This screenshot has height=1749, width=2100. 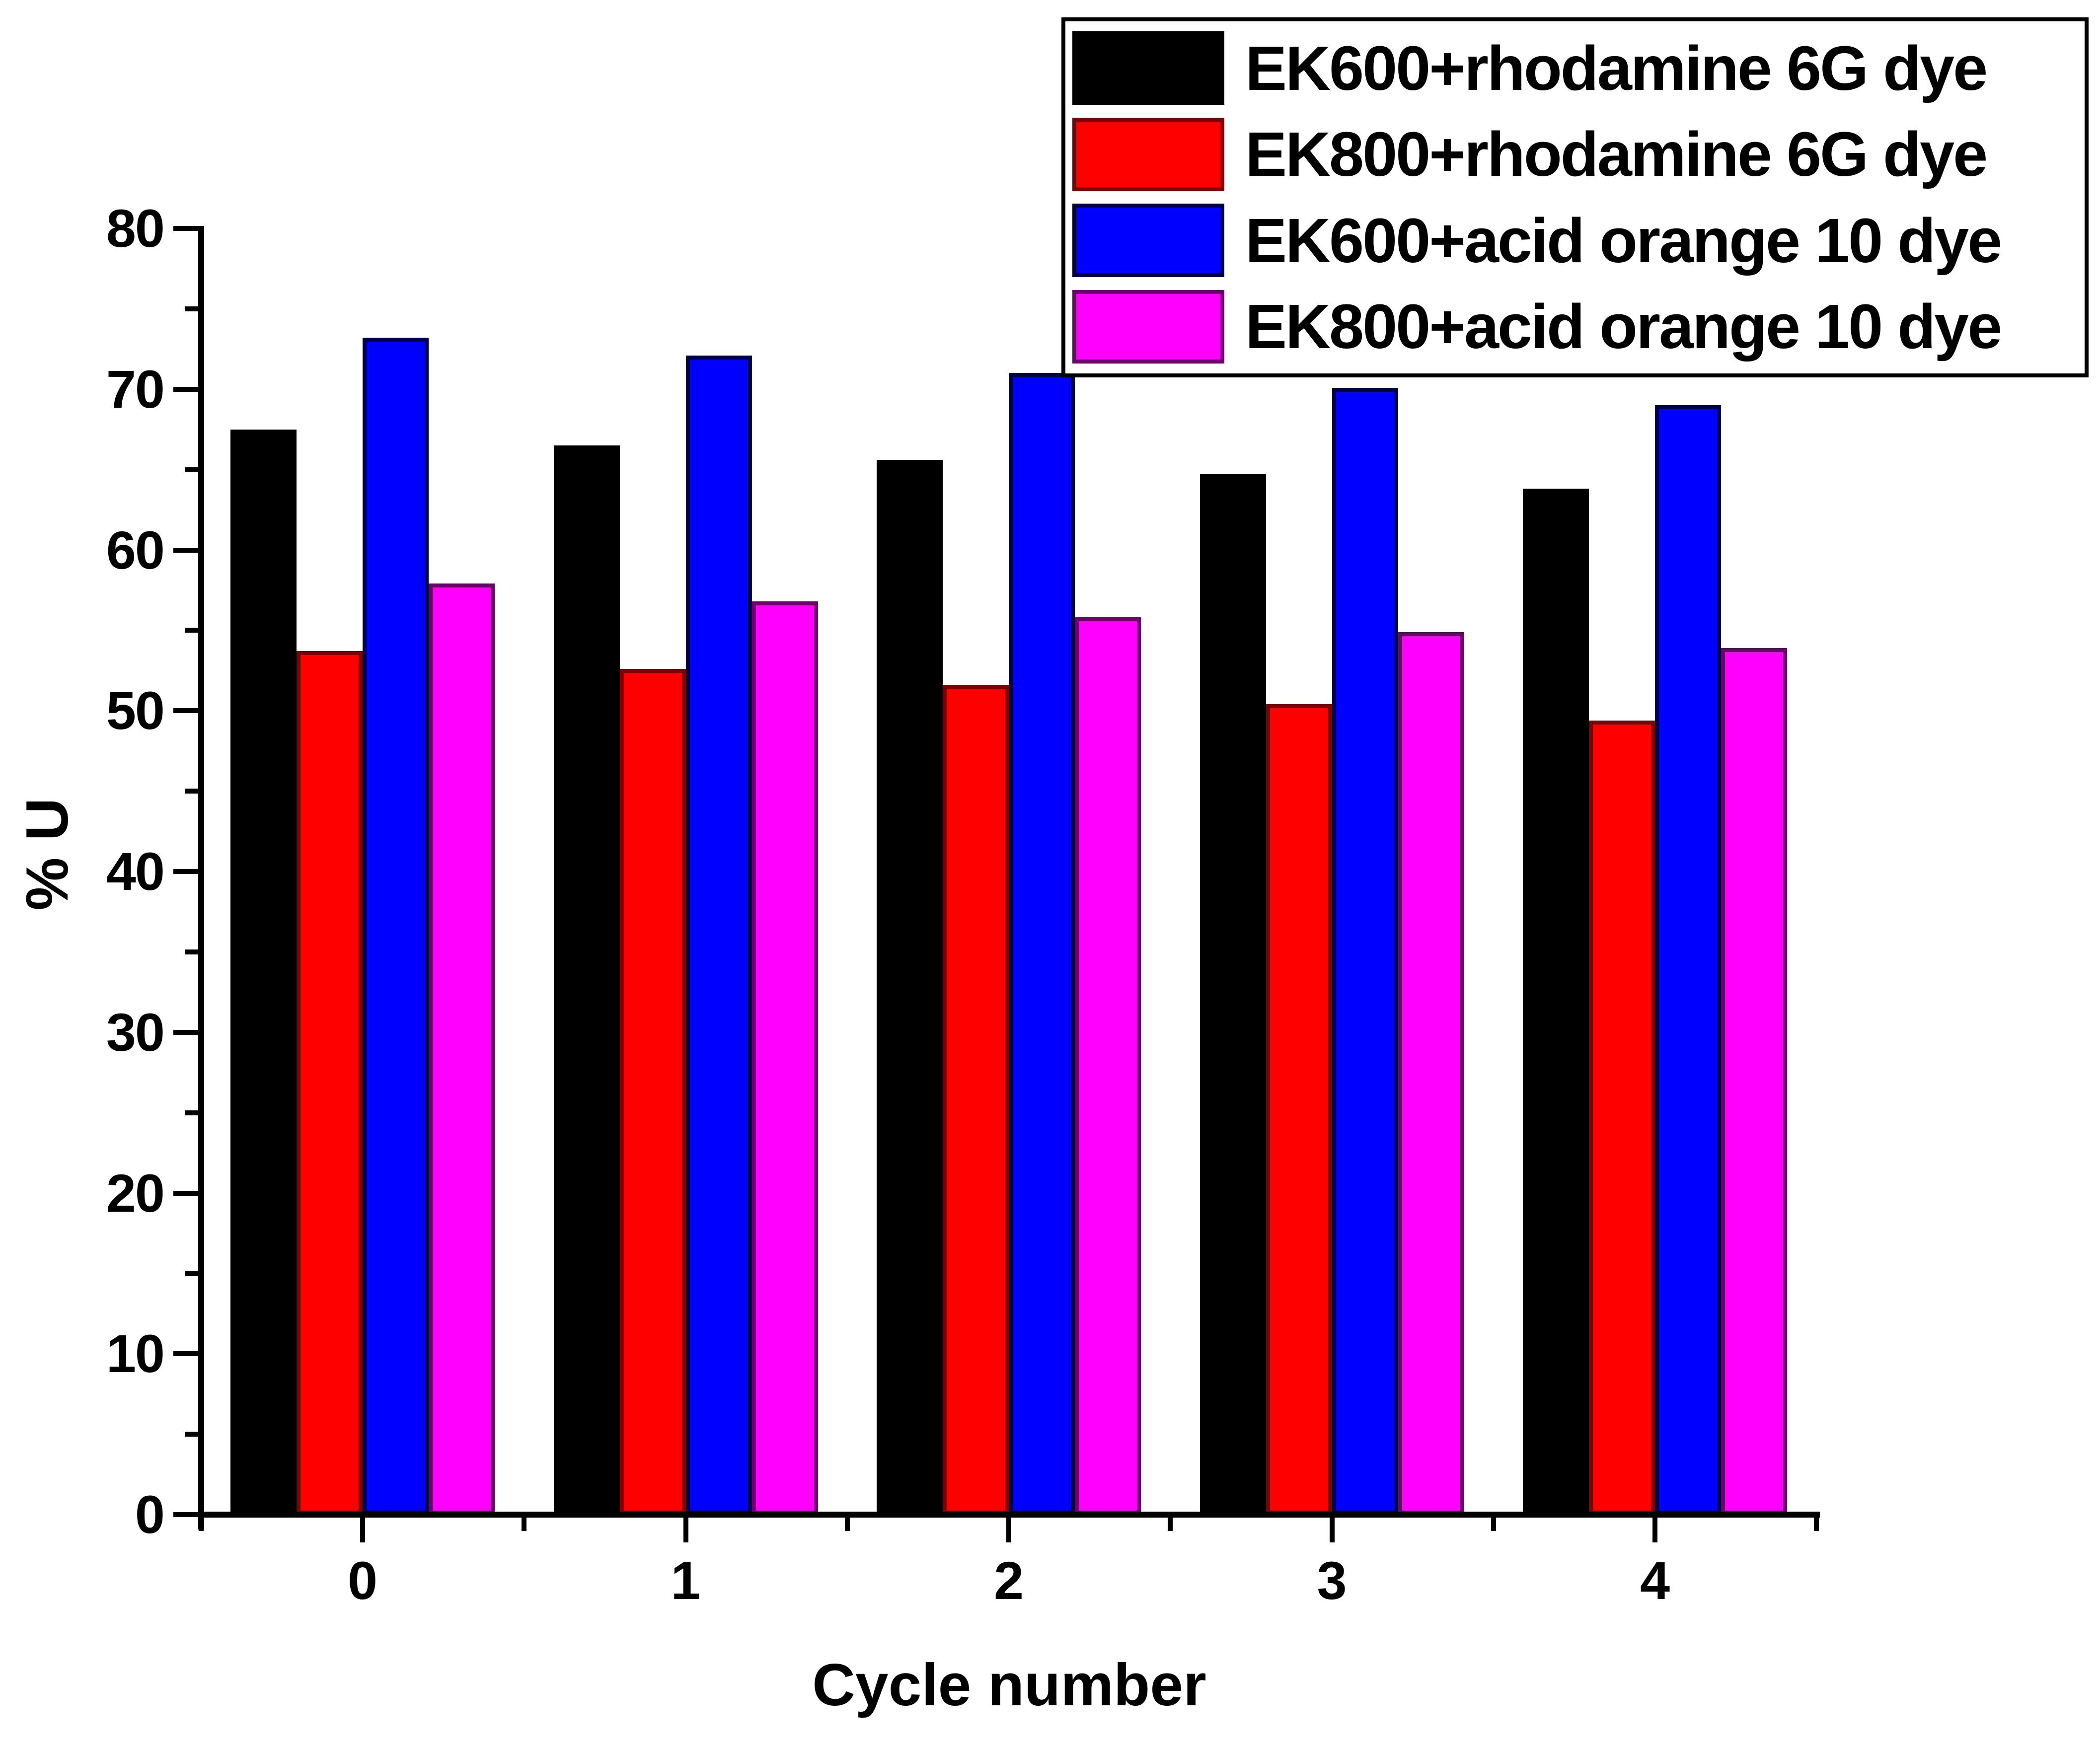 What do you see at coordinates (1365, 951) in the screenshot?
I see `bar-series2-cycle3` at bounding box center [1365, 951].